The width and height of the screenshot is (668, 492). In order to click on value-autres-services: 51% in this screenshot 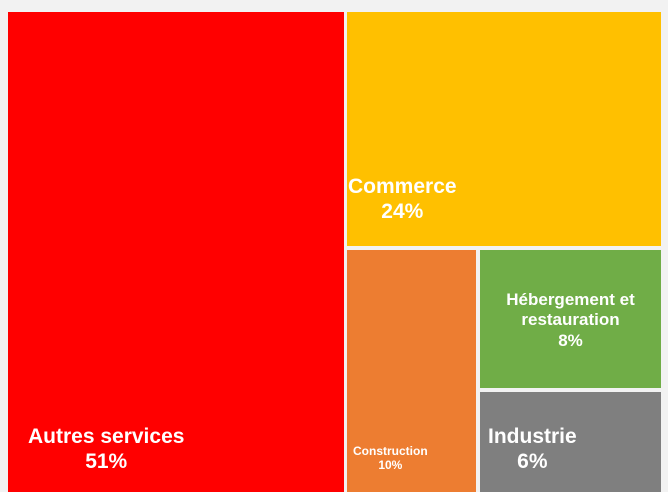, I will do `click(106, 462)`.